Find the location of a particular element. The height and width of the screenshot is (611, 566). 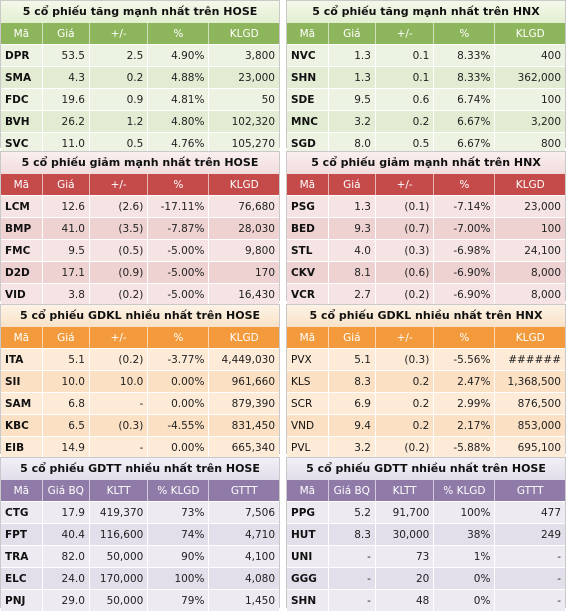

column-header: GTTT is located at coordinates (530, 490).